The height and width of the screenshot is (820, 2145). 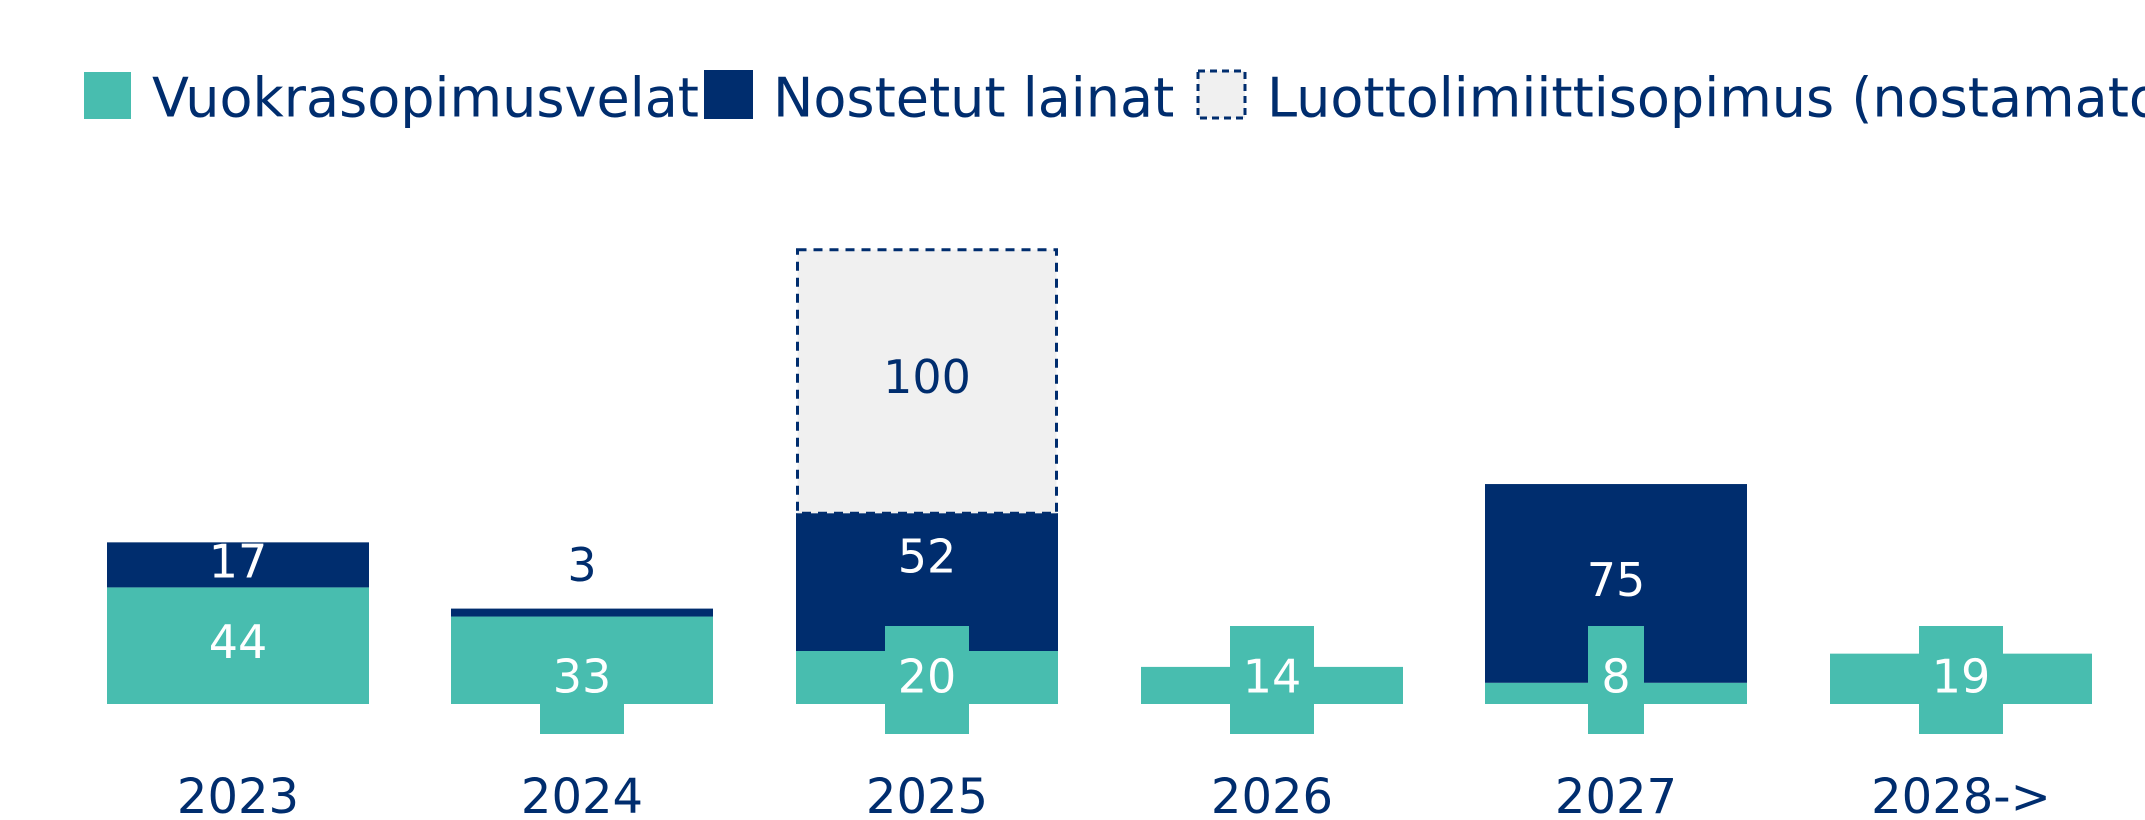 I want to click on legend-label-loans: Nostetut lainat, so click(x=973, y=98).